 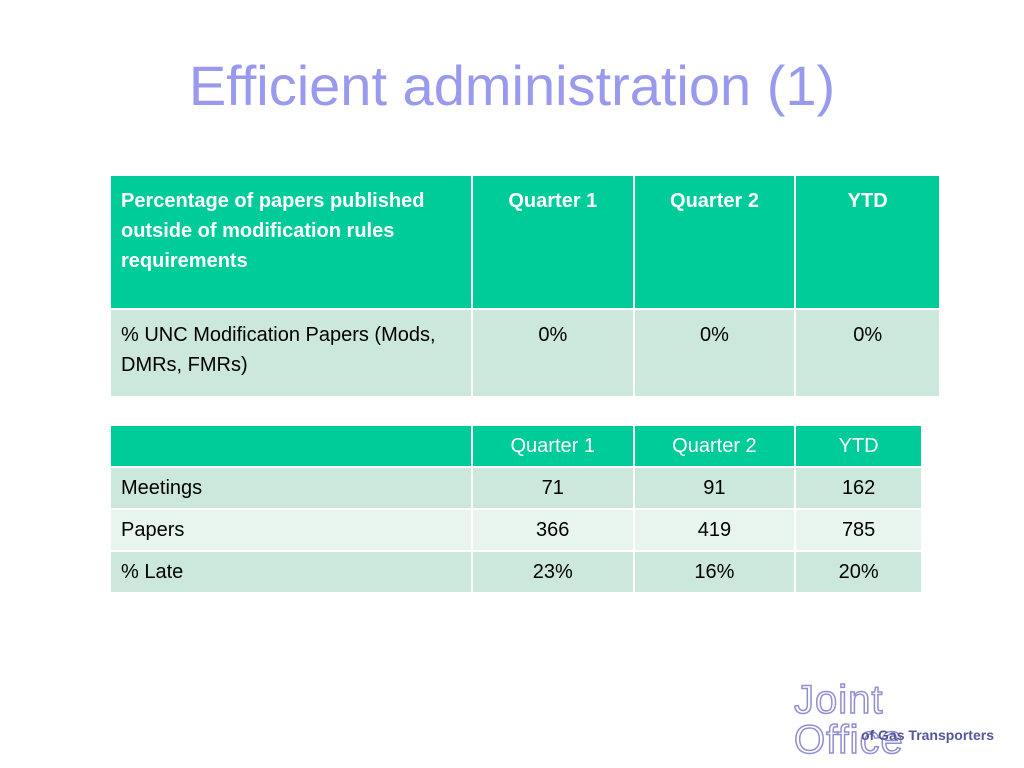 I want to click on cell-ytd: 0%, so click(x=867, y=353).